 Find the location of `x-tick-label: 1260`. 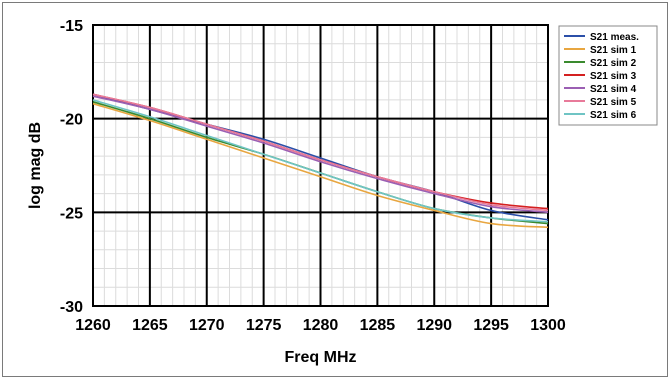

x-tick-label: 1260 is located at coordinates (93, 325).